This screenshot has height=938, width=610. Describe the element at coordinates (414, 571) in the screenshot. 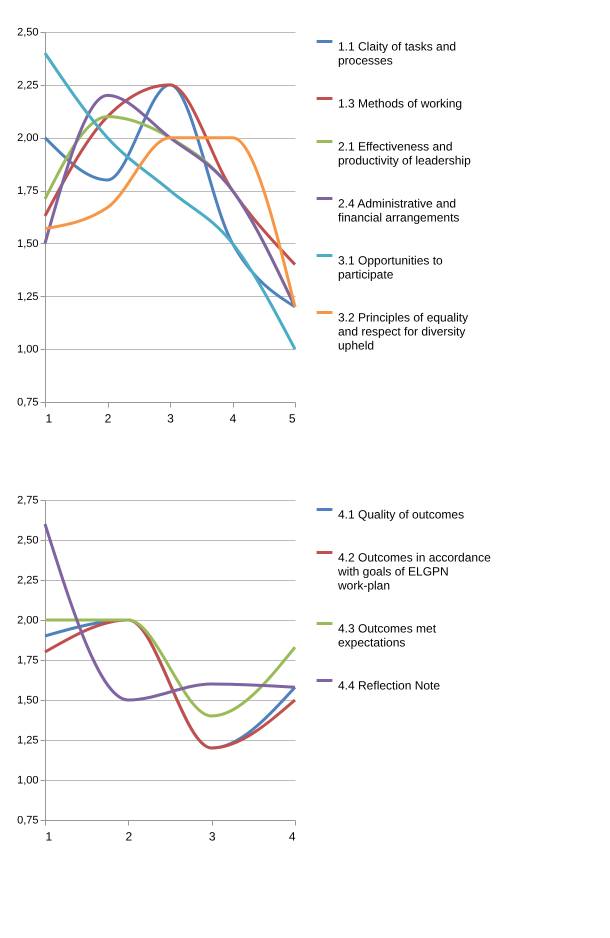

I see `legend-label: 4.2 Outcomes in accordance with goals of ELGPN work-plan` at that location.